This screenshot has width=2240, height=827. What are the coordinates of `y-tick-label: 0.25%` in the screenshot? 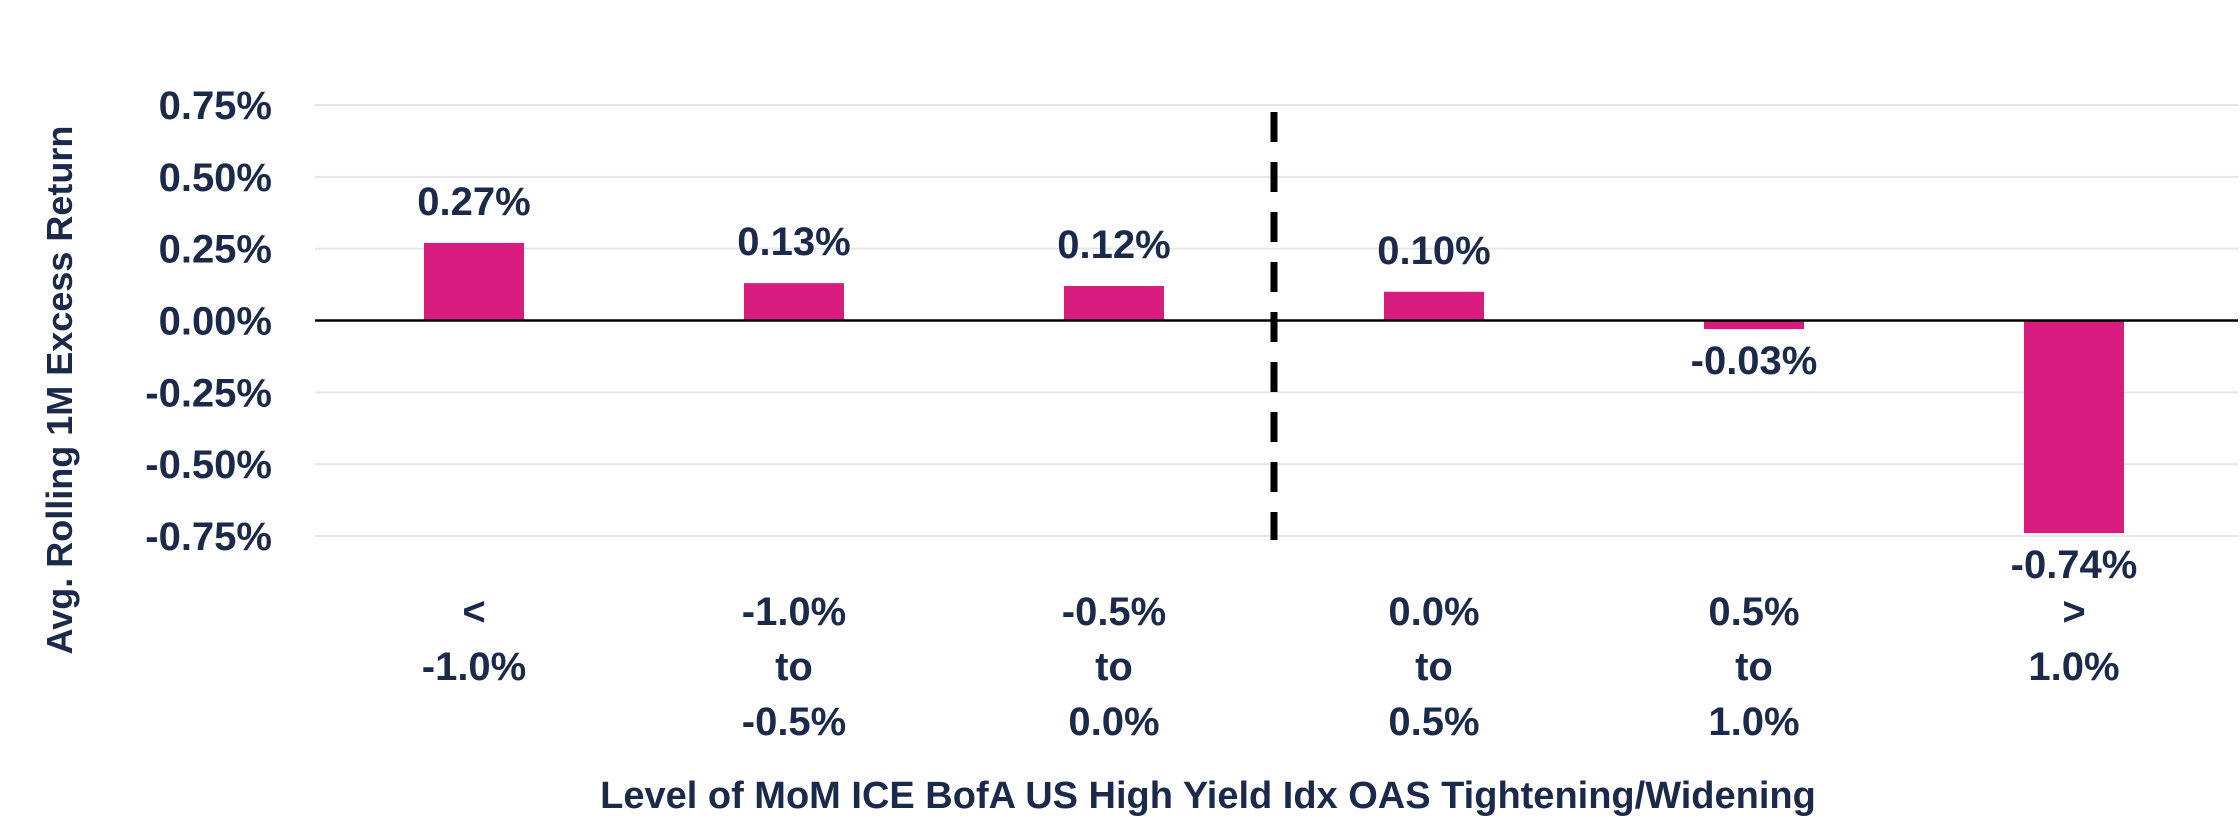 It's located at (215, 250).